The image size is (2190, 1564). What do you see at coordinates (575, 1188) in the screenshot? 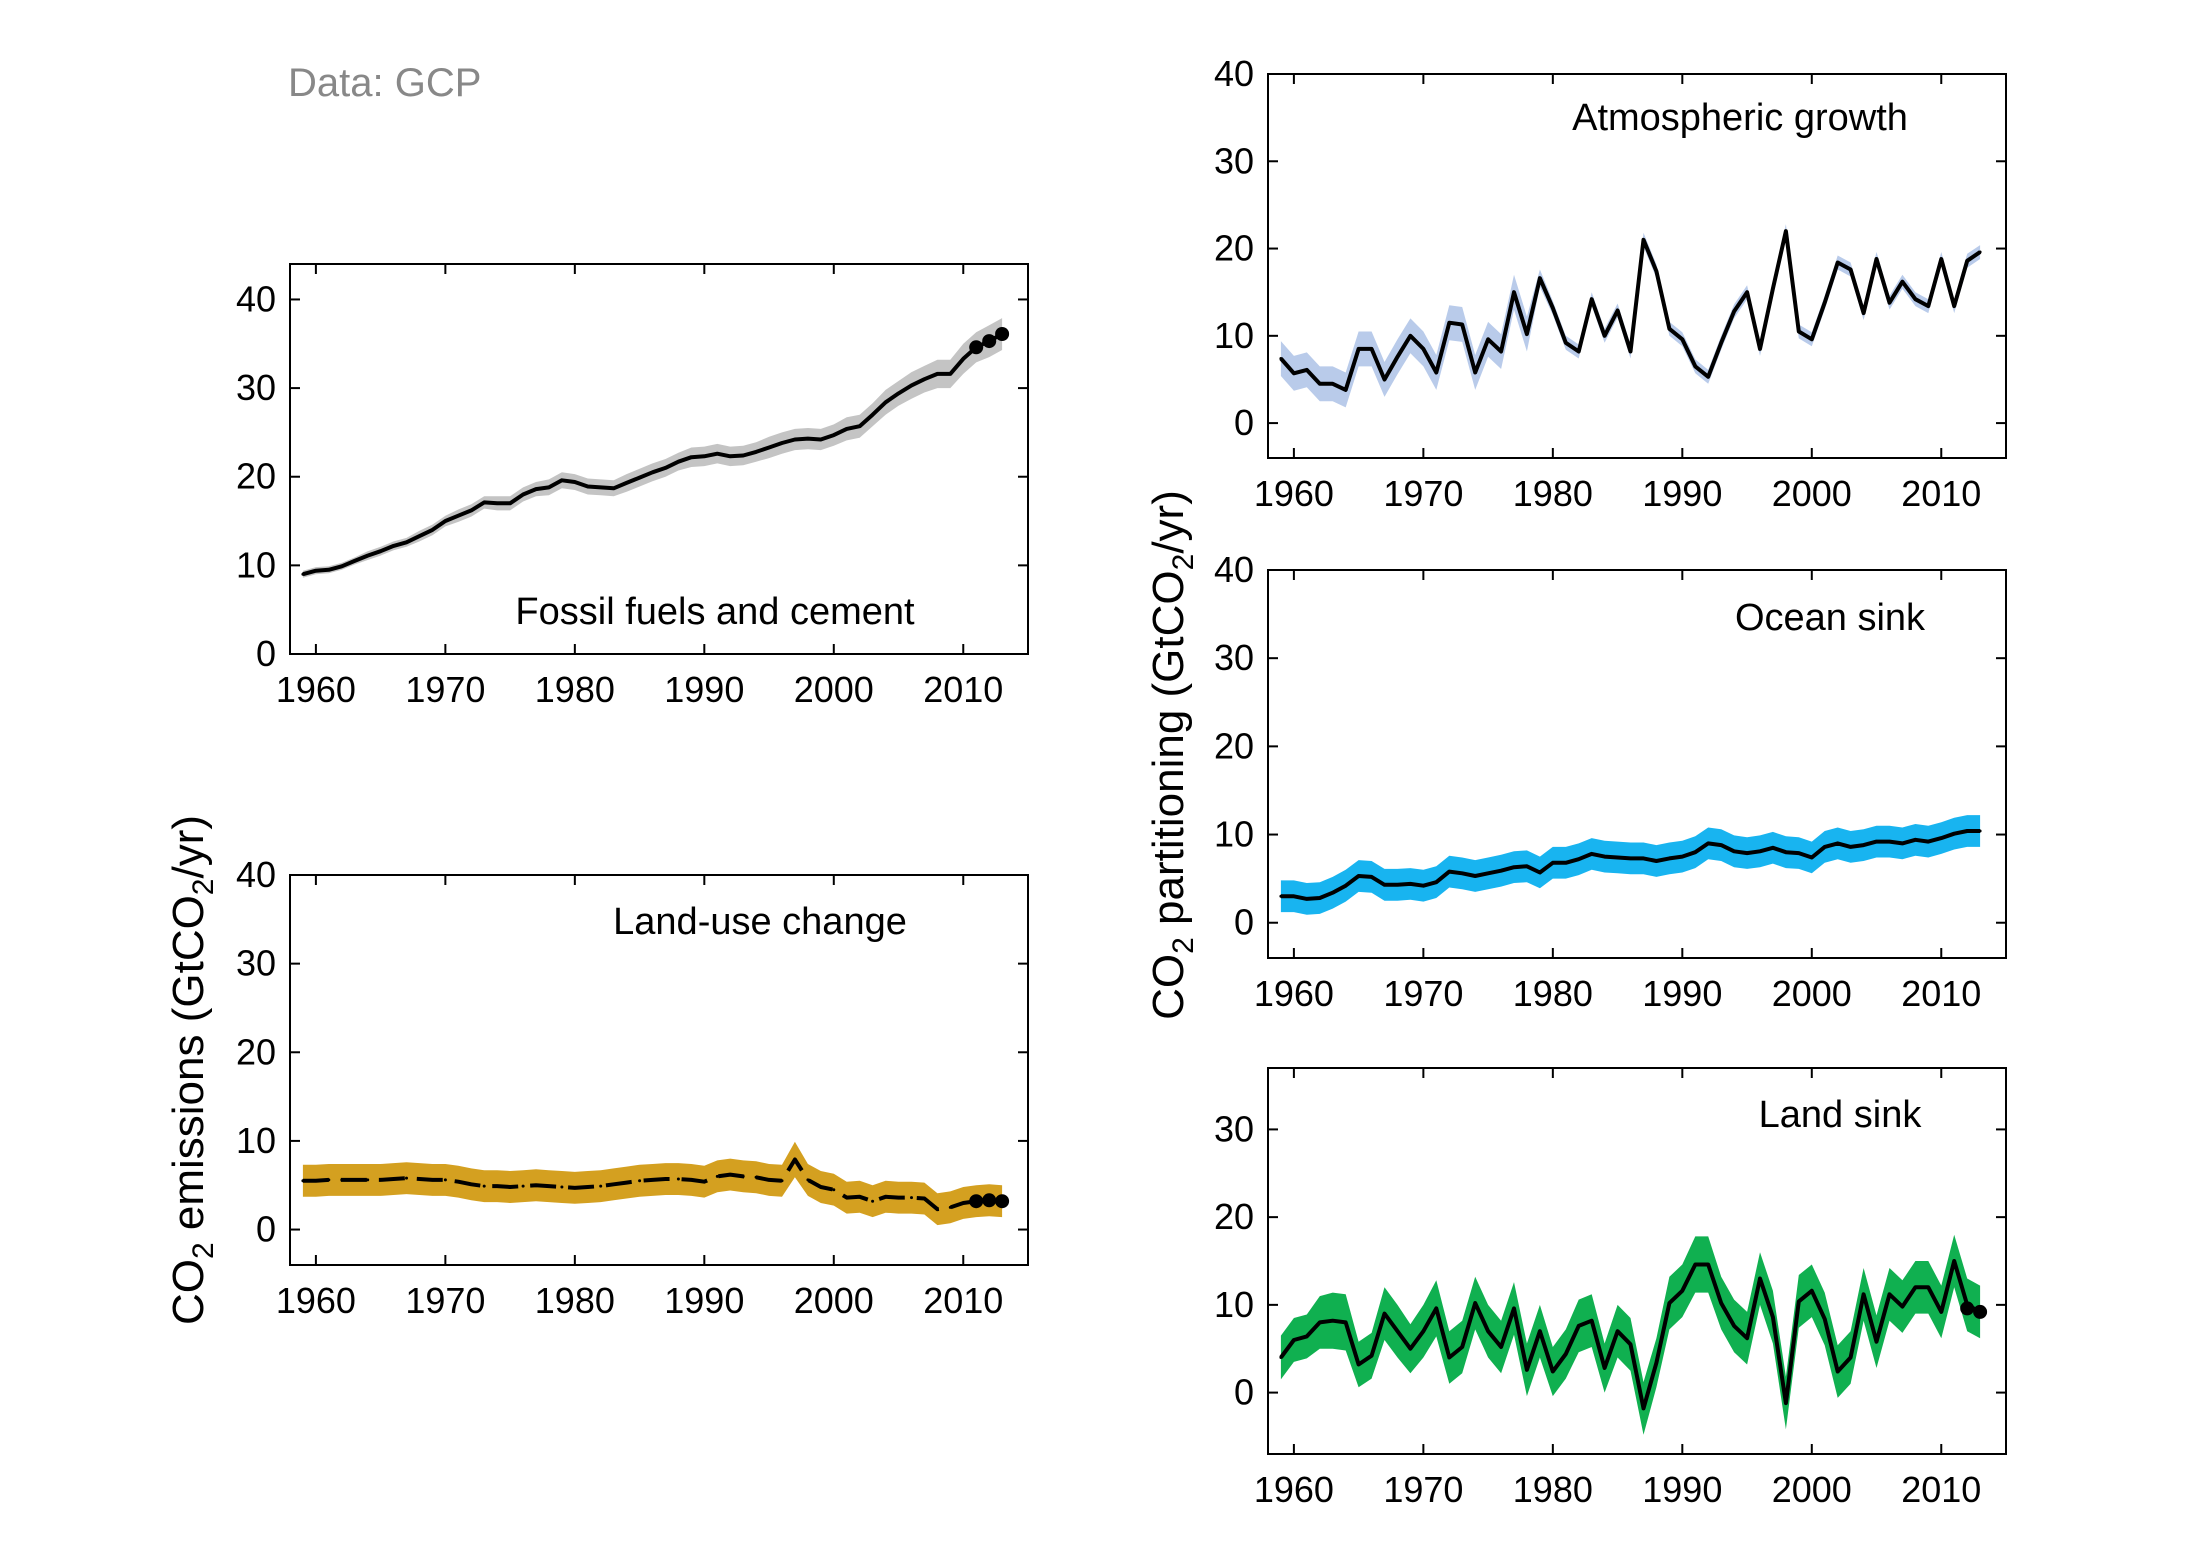
I see `landuse-point-1980` at bounding box center [575, 1188].